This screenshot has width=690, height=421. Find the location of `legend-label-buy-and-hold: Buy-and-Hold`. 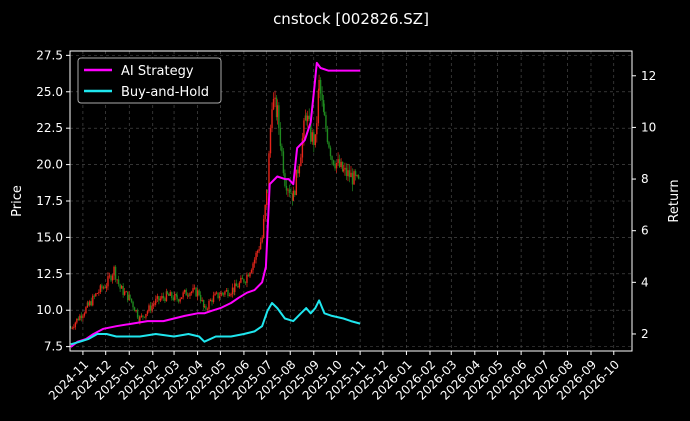

legend-label-buy-and-hold: Buy-and-Hold is located at coordinates (165, 92).